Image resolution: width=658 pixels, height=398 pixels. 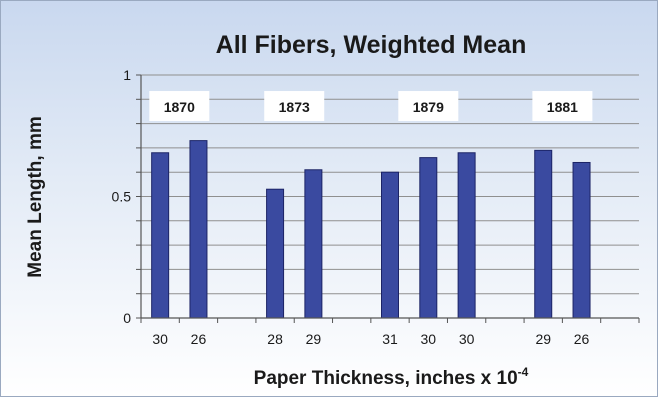 I want to click on y-axis-label: Mean Length, mm, so click(x=35, y=197).